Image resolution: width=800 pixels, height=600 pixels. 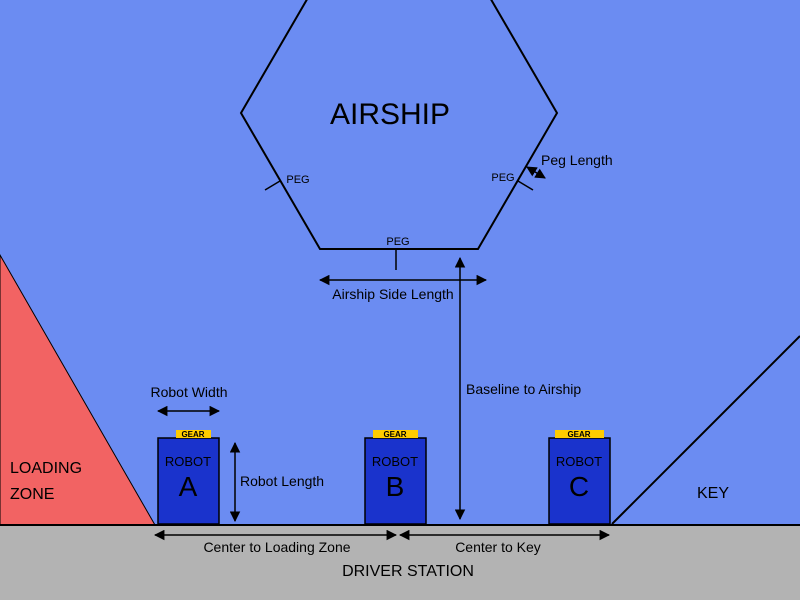 What do you see at coordinates (705, 430) in the screenshot?
I see `key-boundary` at bounding box center [705, 430].